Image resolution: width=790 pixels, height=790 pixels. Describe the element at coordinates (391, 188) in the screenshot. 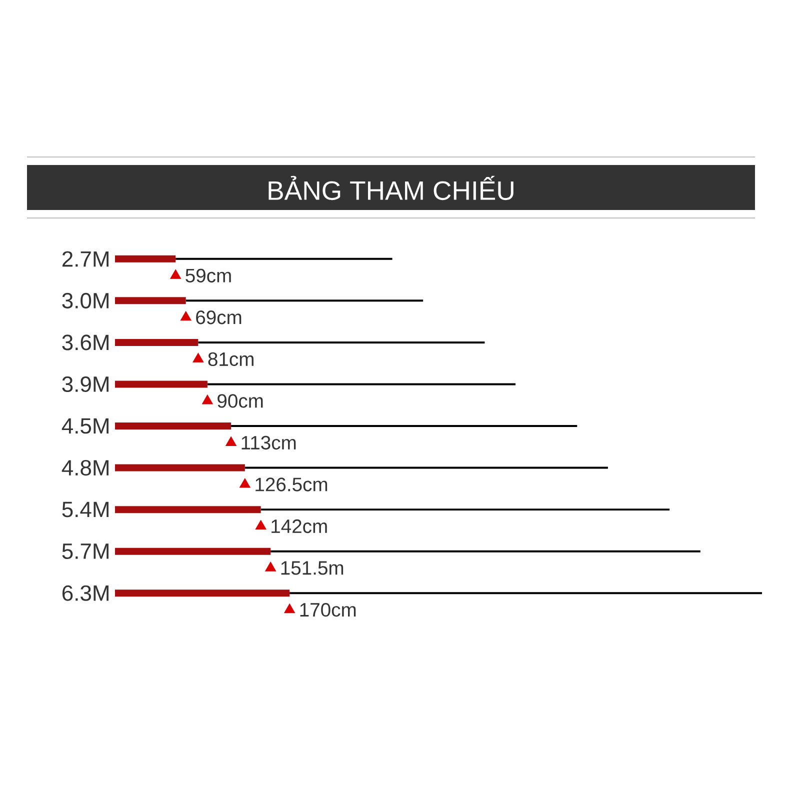

I see `chart-title: BẢNG THAM CHIẾU` at that location.